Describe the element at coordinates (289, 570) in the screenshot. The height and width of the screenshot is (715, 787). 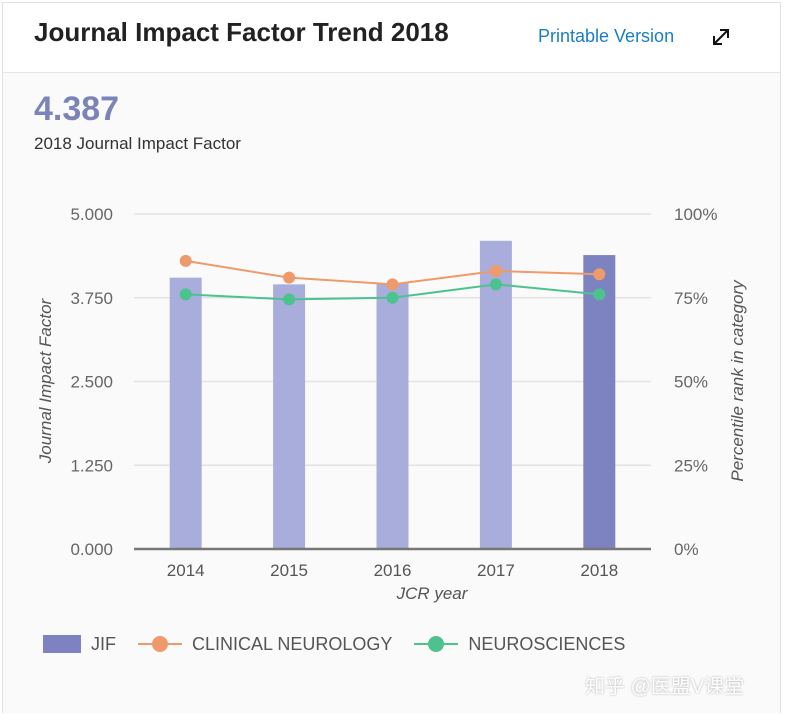
I see `x-tick-label: 2015` at that location.